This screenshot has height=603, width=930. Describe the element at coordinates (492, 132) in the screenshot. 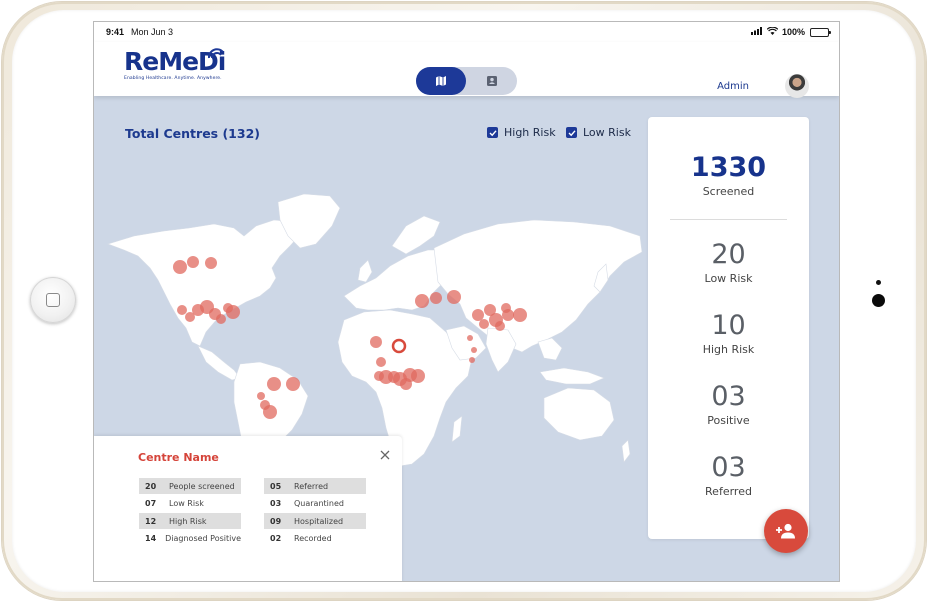

I see `checkbox-high-risk` at that location.